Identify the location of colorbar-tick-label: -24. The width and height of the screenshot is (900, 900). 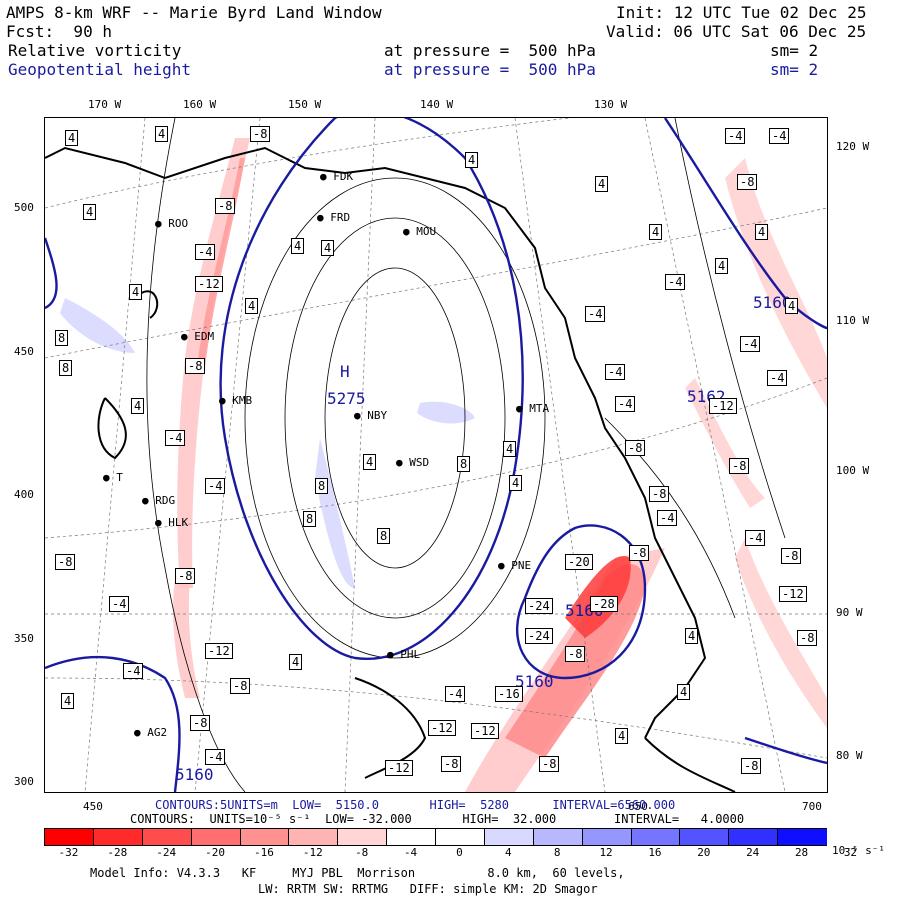
(166, 852).